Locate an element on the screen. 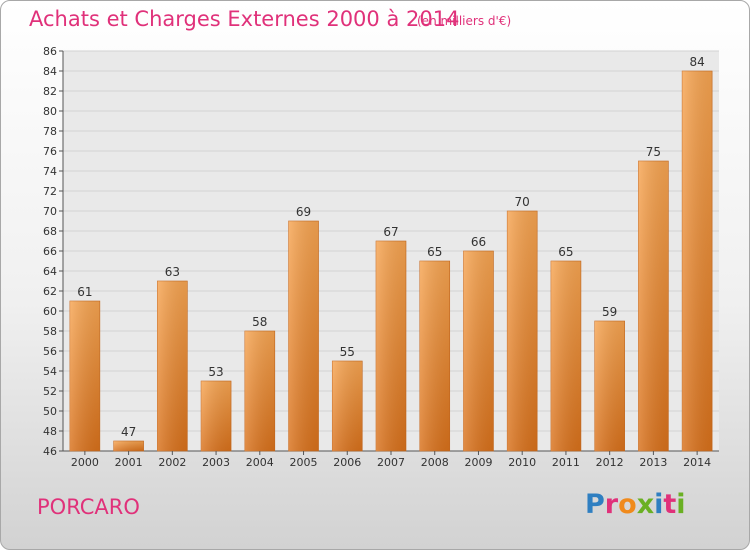 This screenshot has width=750, height=550. logo-letter: r is located at coordinates (611, 504).